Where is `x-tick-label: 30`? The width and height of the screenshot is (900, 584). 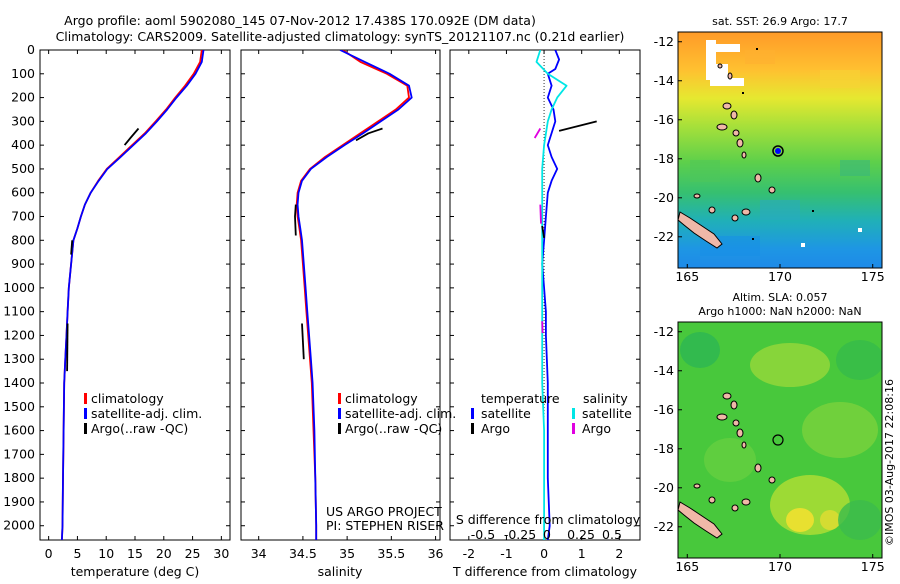
x-tick-label: 30 is located at coordinates (221, 553).